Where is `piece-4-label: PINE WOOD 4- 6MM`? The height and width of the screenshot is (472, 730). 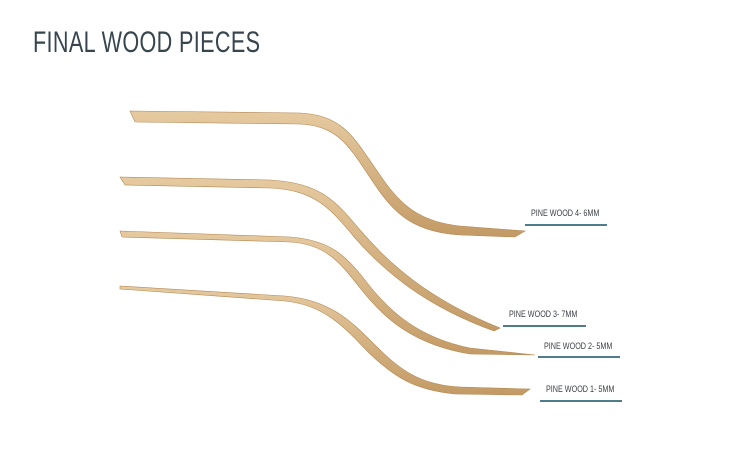
piece-4-label: PINE WOOD 4- 6MM is located at coordinates (565, 213).